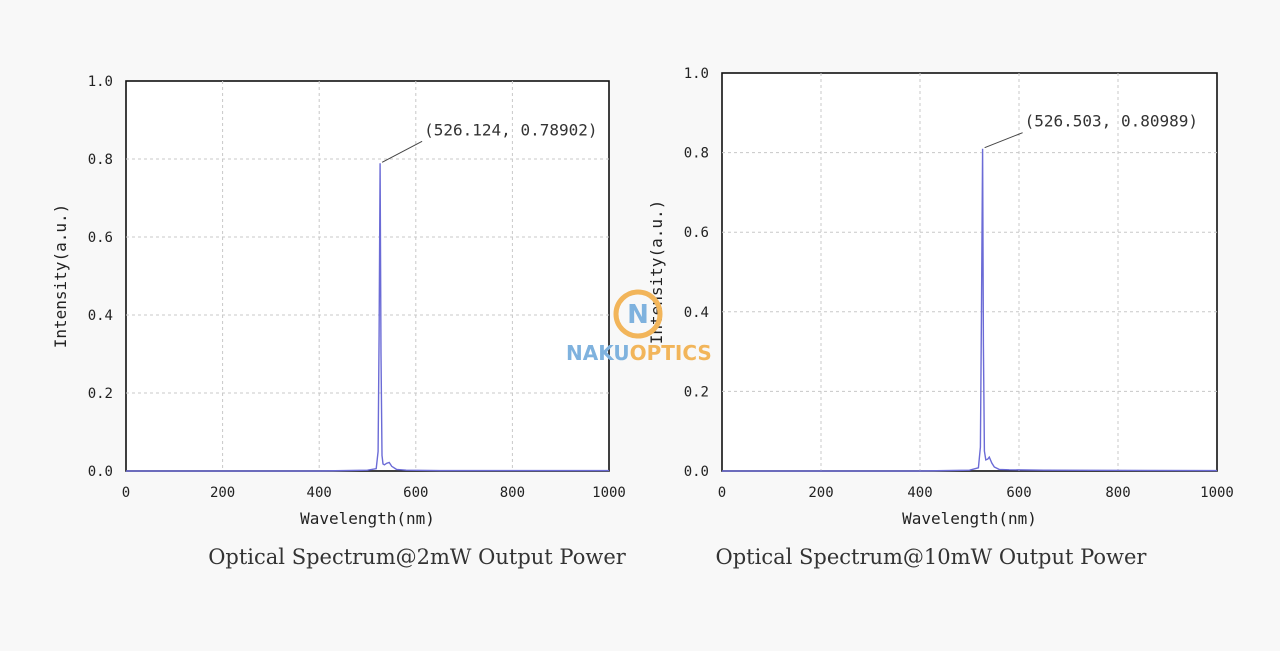  Describe the element at coordinates (598, 353) in the screenshot. I see `watermark-text-naku: NAKU` at that location.